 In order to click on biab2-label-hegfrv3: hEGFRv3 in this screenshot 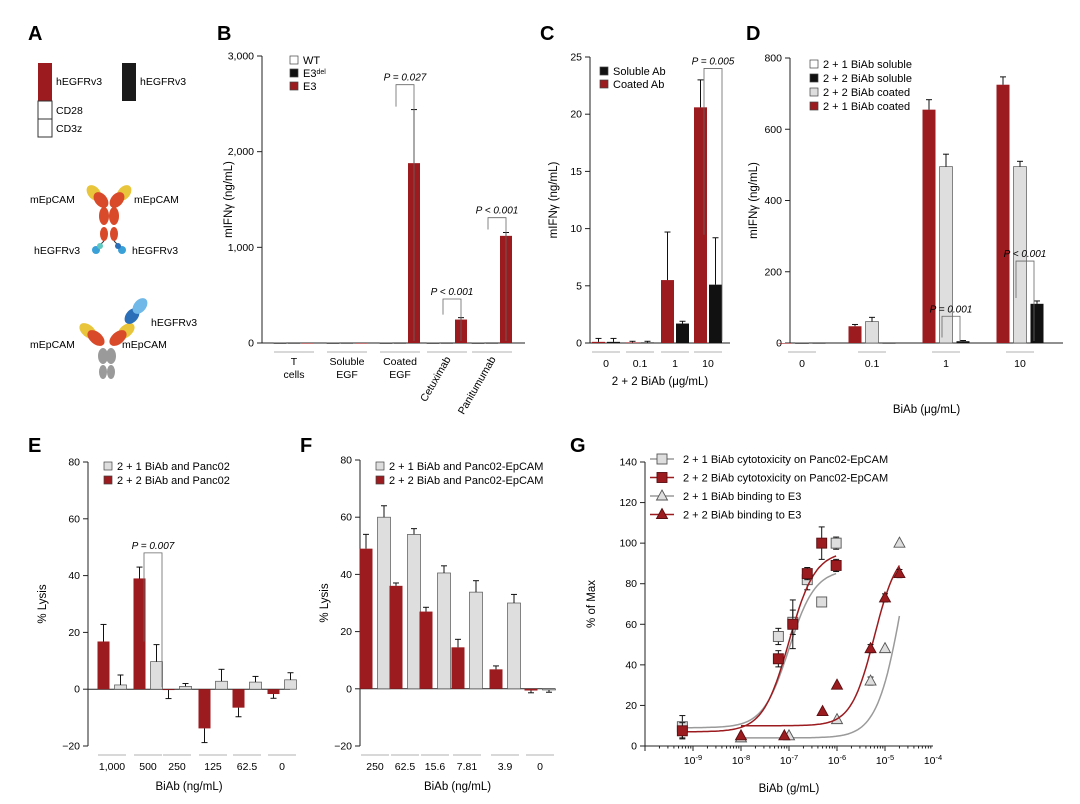, I will do `click(174, 323)`.